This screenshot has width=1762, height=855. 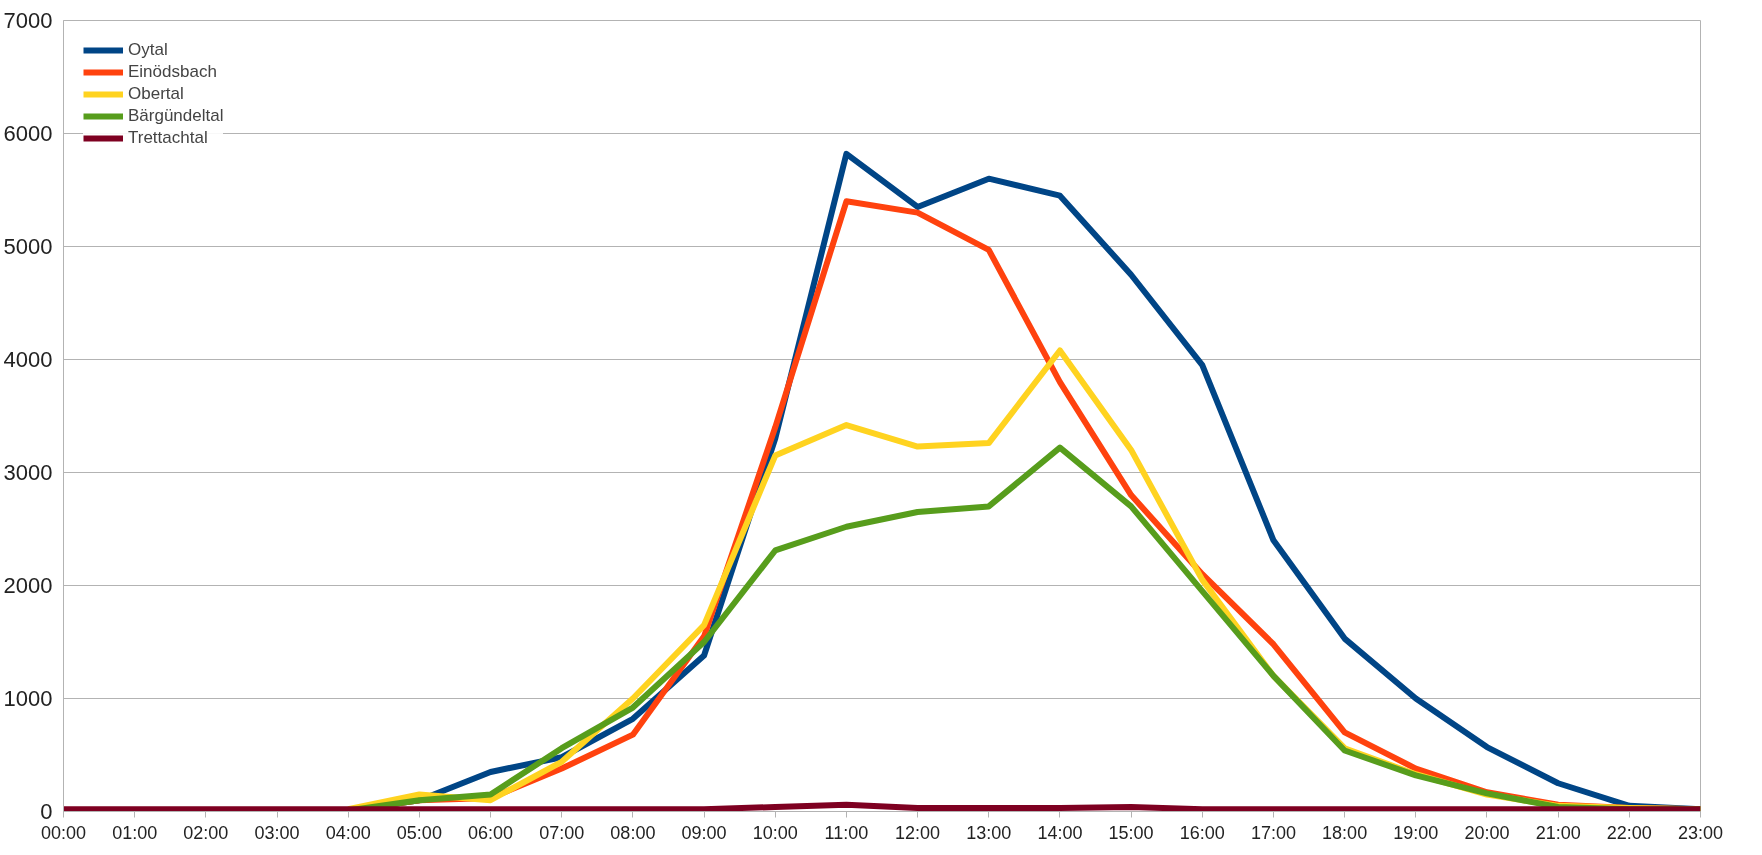 What do you see at coordinates (176, 116) in the screenshot?
I see `legend-label: Bärgündeltal` at bounding box center [176, 116].